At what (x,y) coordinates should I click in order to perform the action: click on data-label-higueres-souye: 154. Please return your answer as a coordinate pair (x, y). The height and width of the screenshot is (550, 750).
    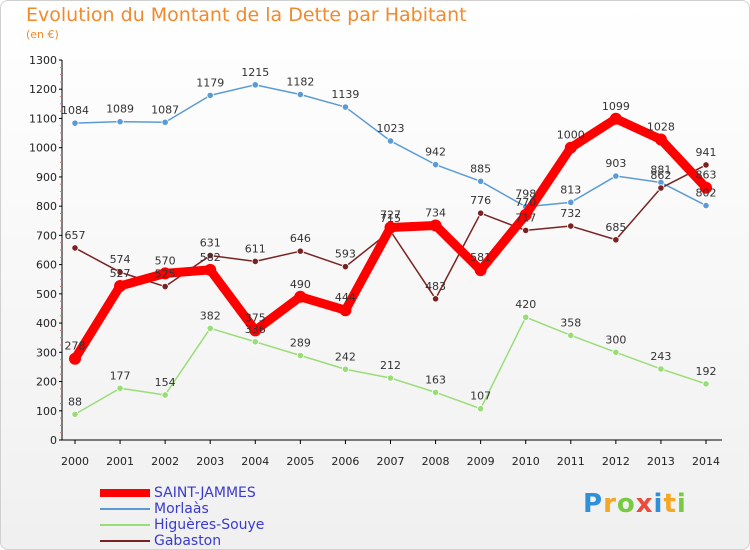
    Looking at the image, I should click on (165, 382).